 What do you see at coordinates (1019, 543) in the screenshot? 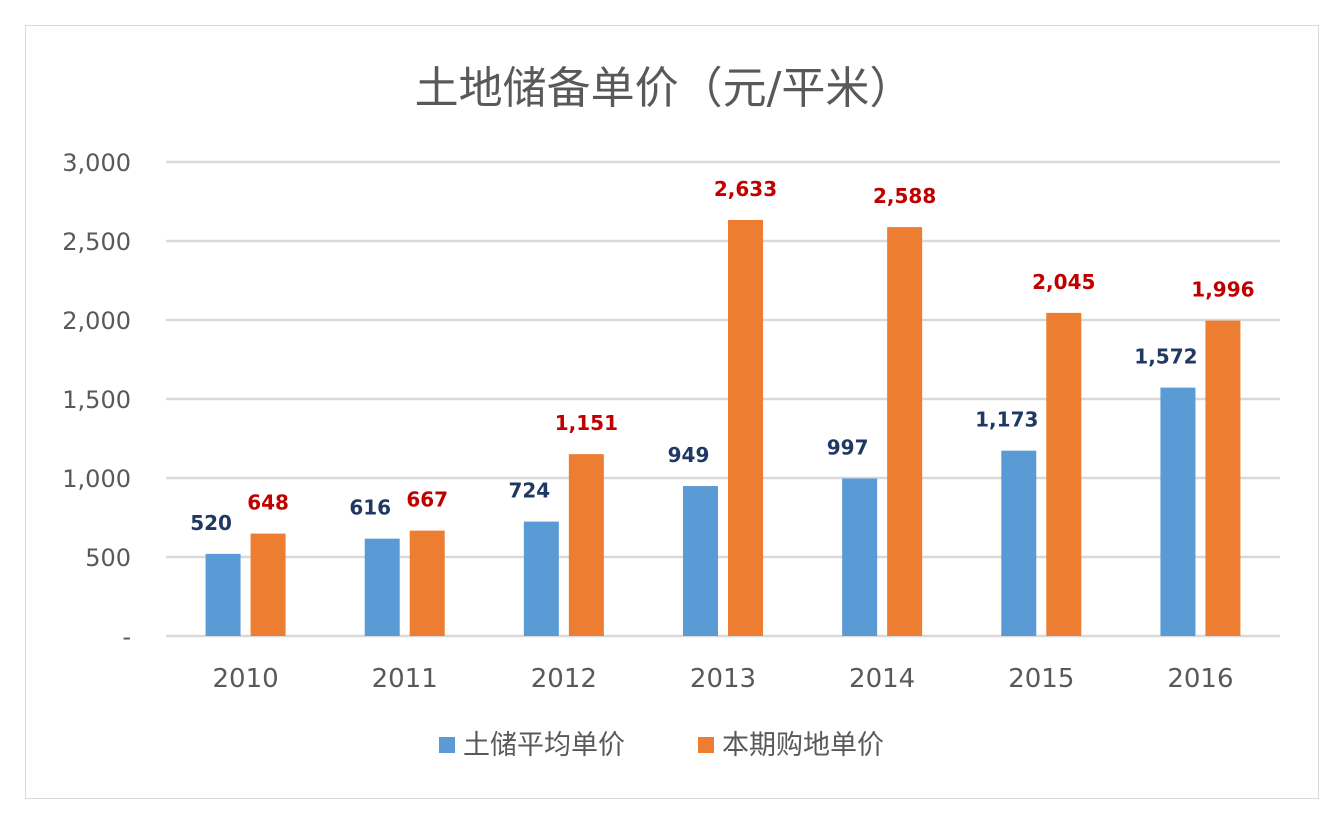
I see `bar-series-1-2015` at bounding box center [1019, 543].